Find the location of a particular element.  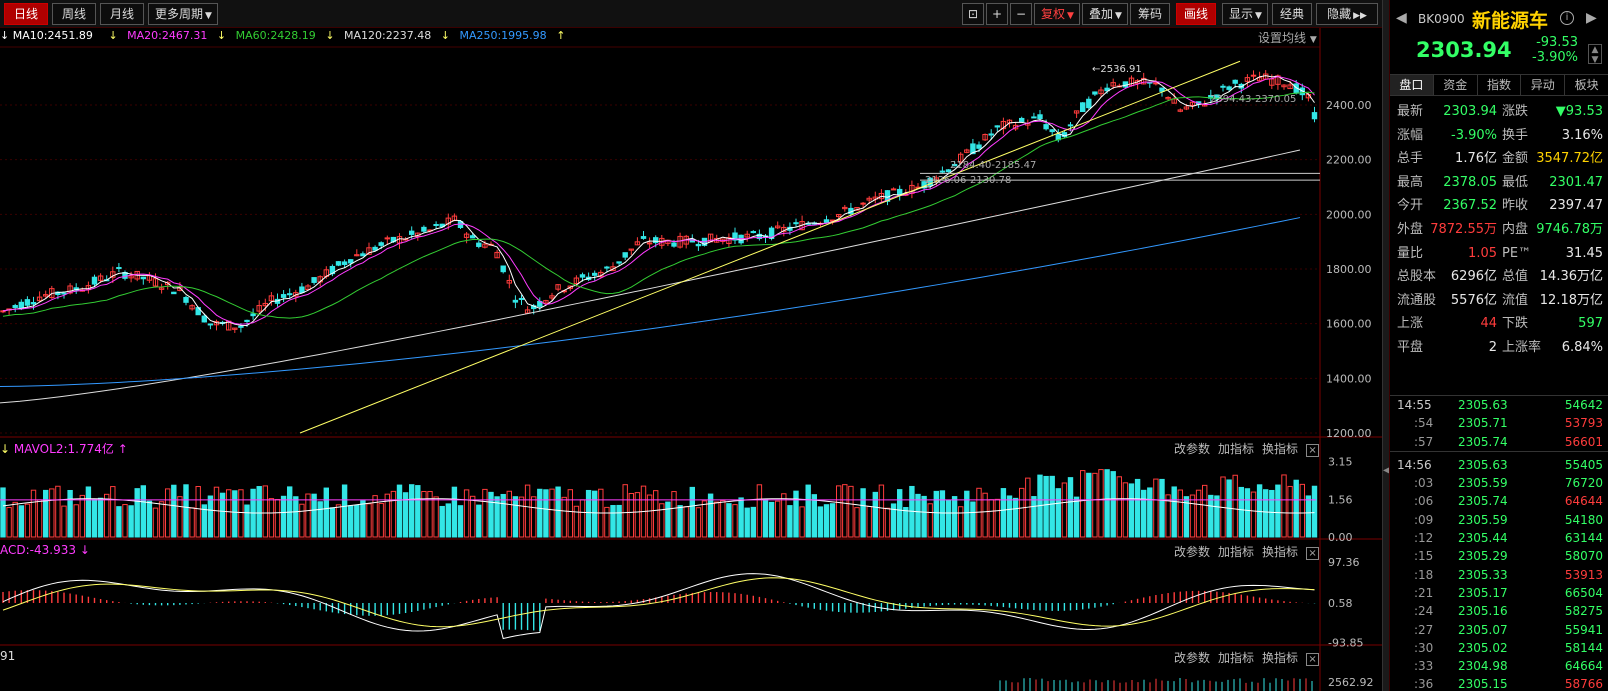

tab-sector: 板块 is located at coordinates (1586, 85).